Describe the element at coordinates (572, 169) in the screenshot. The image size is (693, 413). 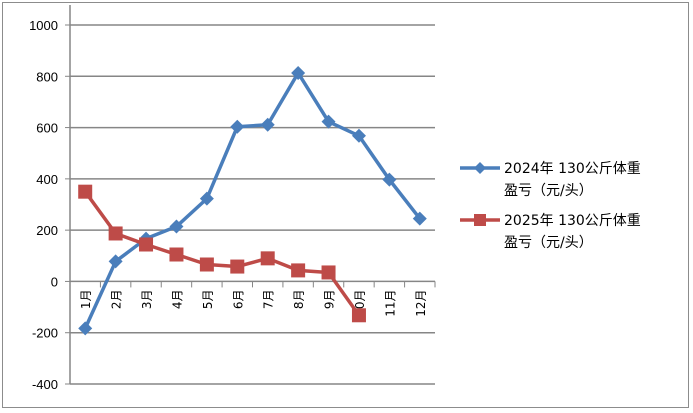
I see `legend-label: 2024年 130公斤体重` at that location.